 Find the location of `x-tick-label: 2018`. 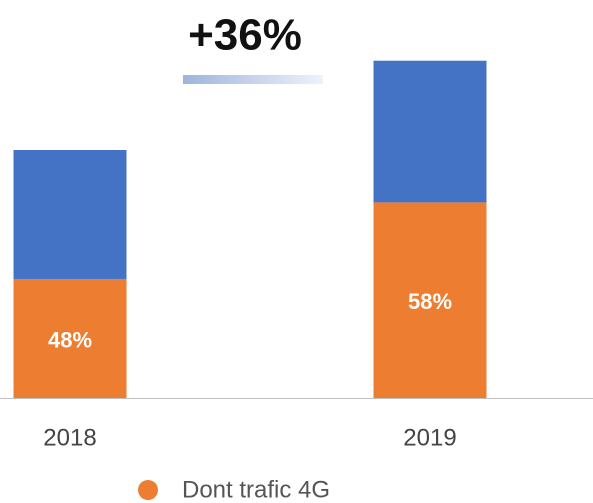

x-tick-label: 2018 is located at coordinates (69, 437).